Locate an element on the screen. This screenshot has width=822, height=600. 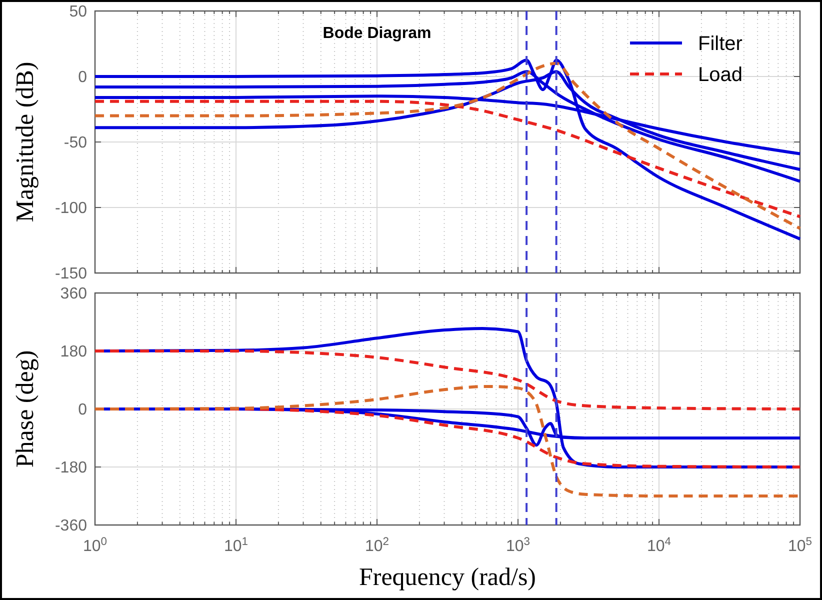
legend-label: Filter is located at coordinates (720, 44).